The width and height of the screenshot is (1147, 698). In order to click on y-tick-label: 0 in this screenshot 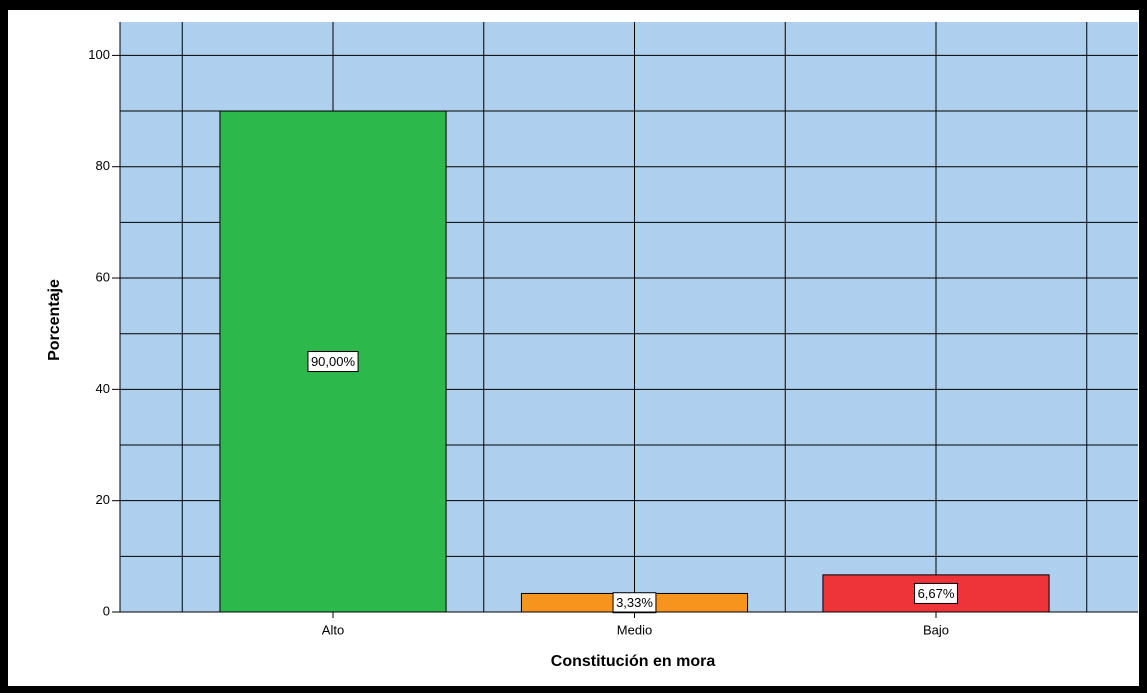, I will do `click(106, 610)`.